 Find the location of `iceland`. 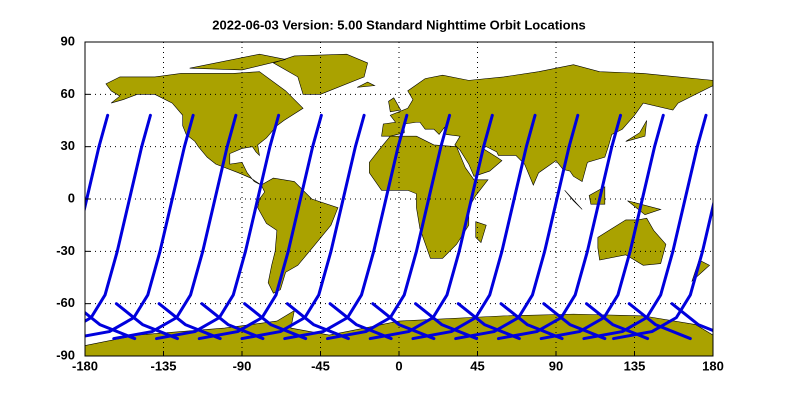

iceland is located at coordinates (365, 84).